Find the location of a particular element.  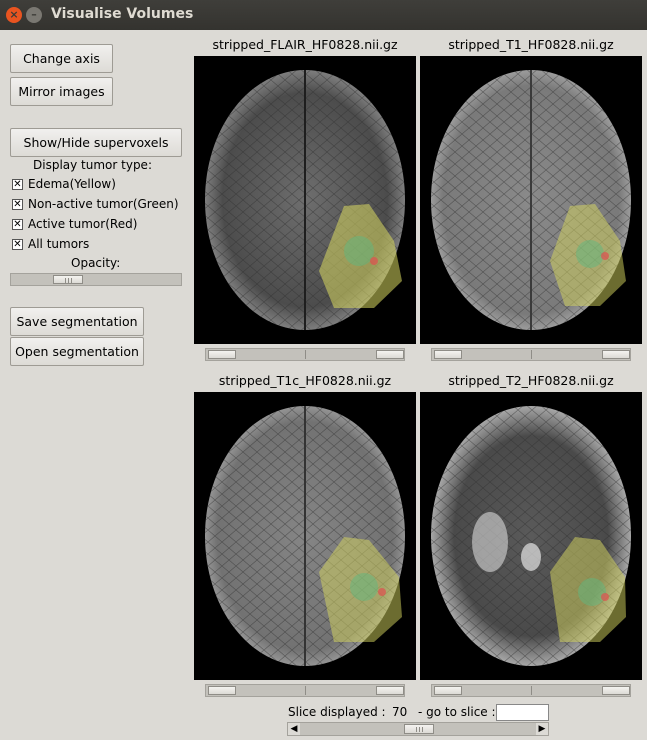

flair-slider-right-thumb is located at coordinates (390, 354).